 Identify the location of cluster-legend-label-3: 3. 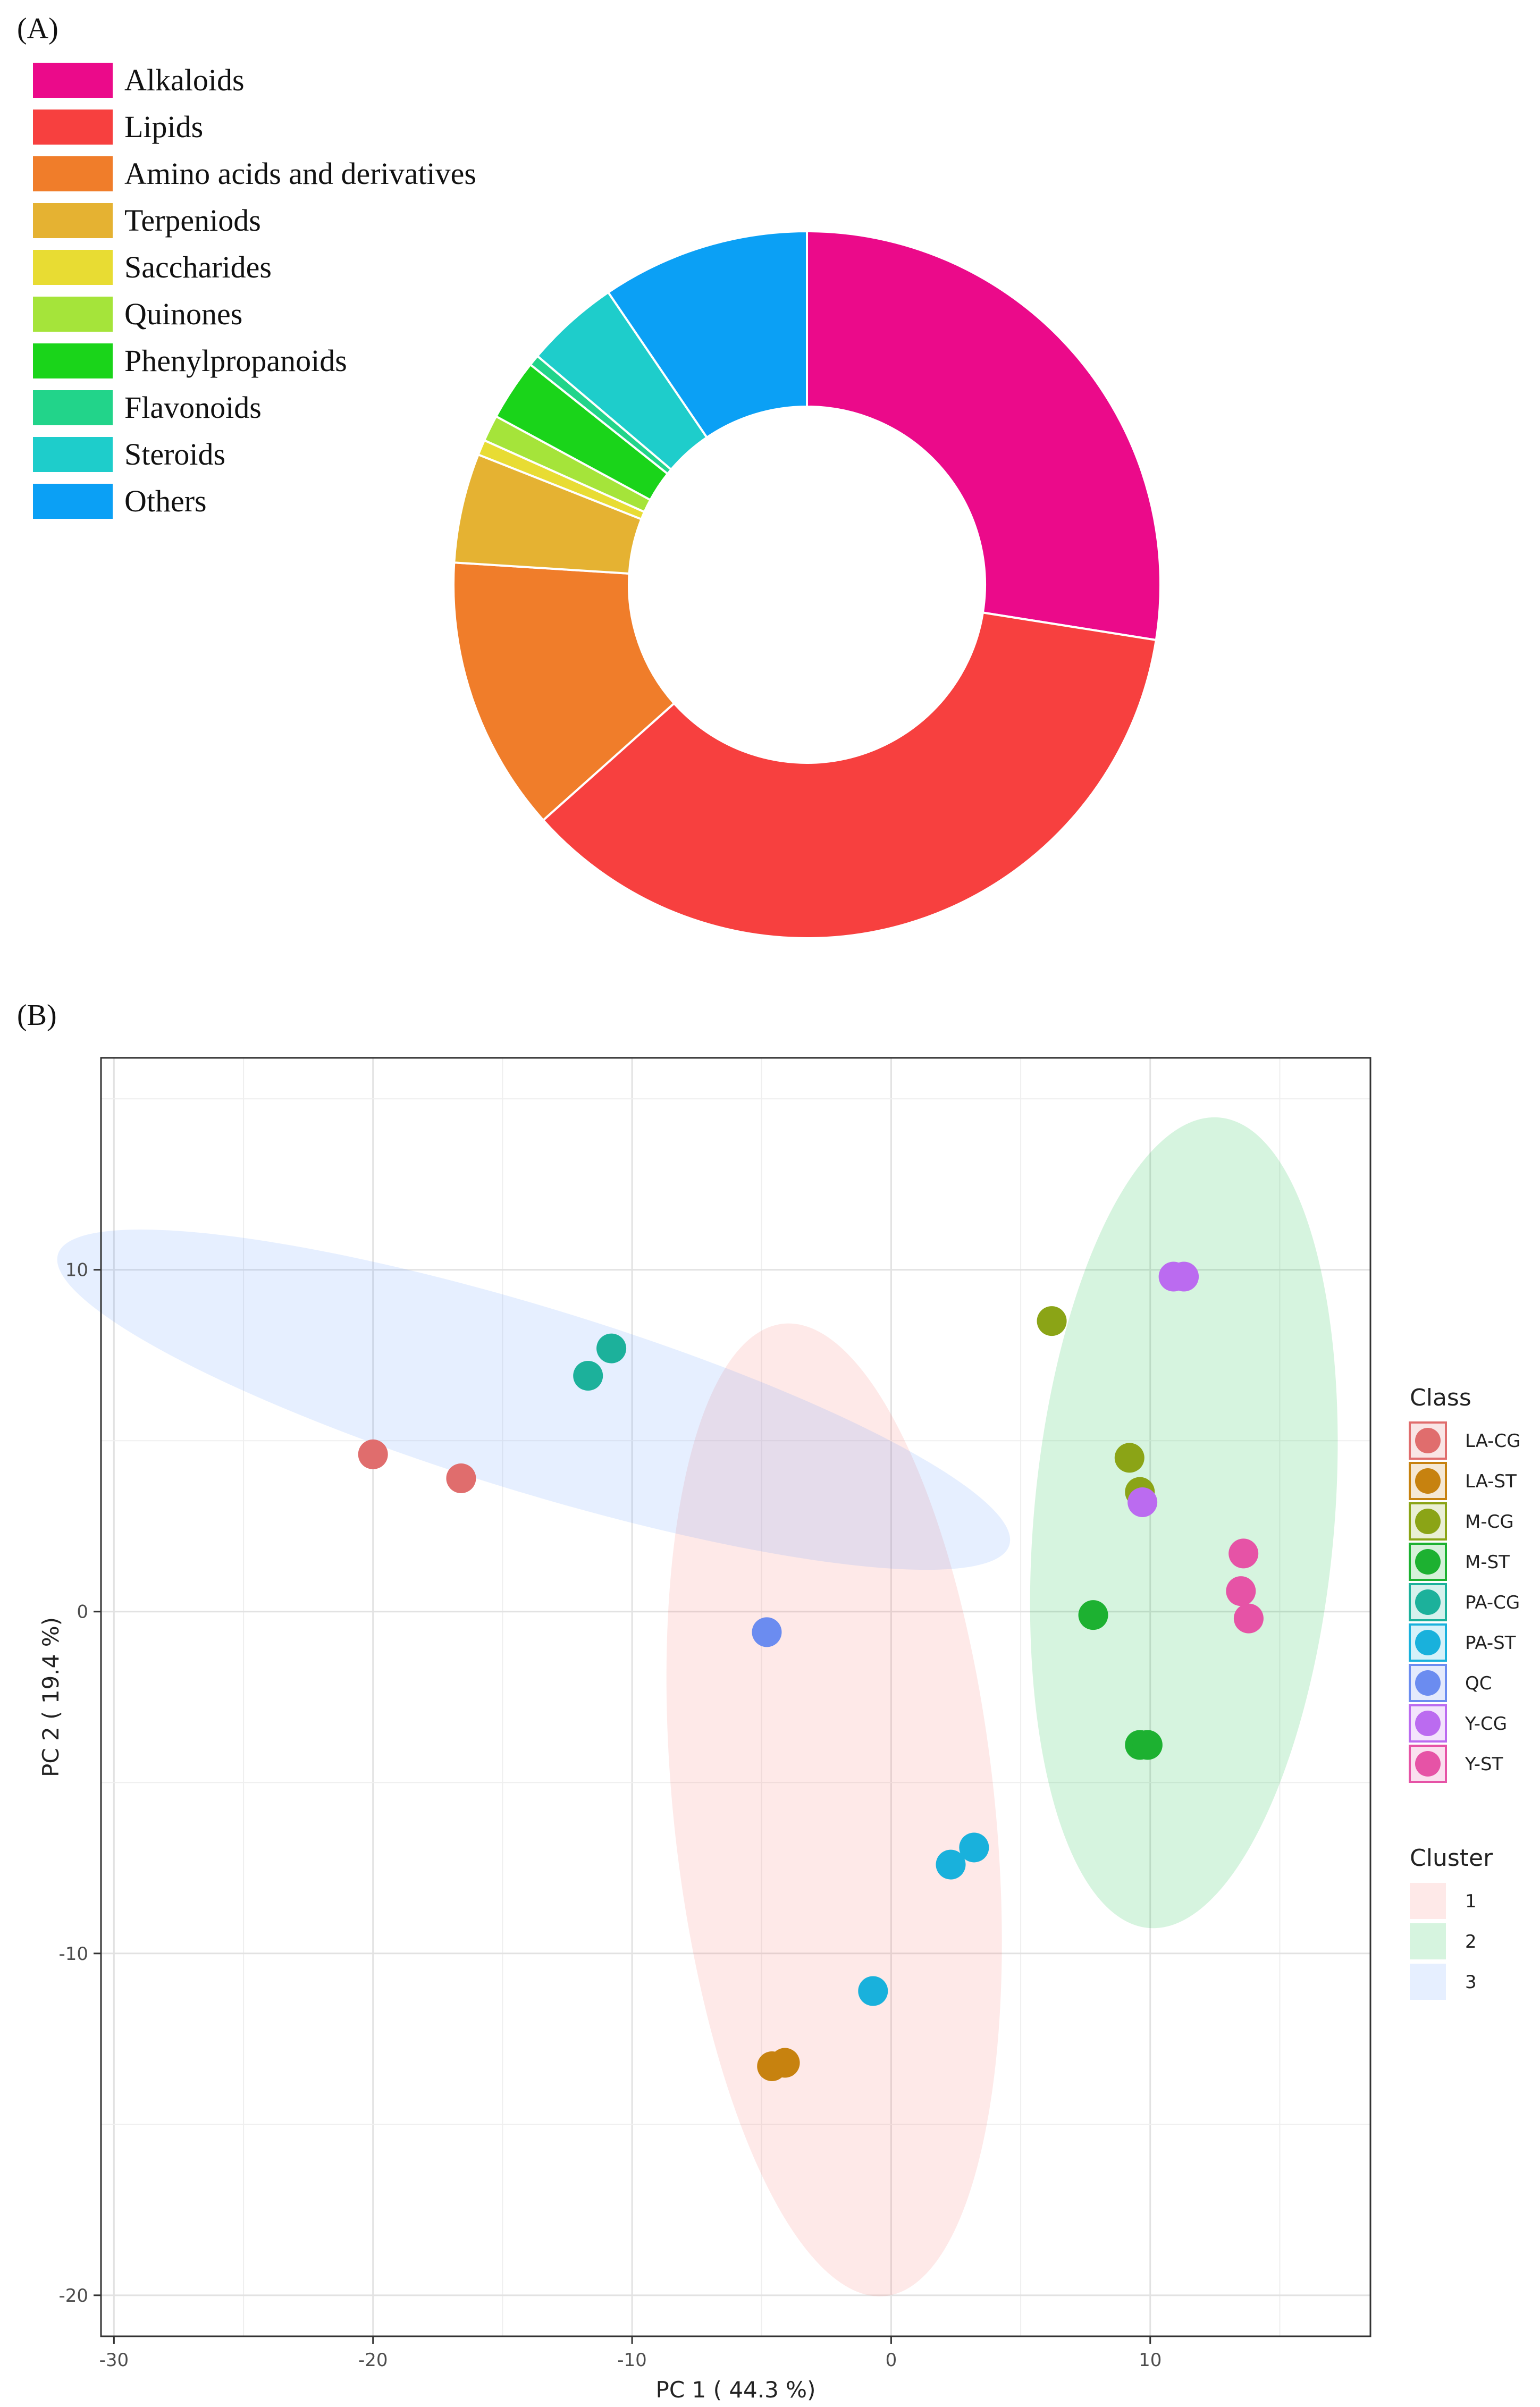
(1471, 1982).